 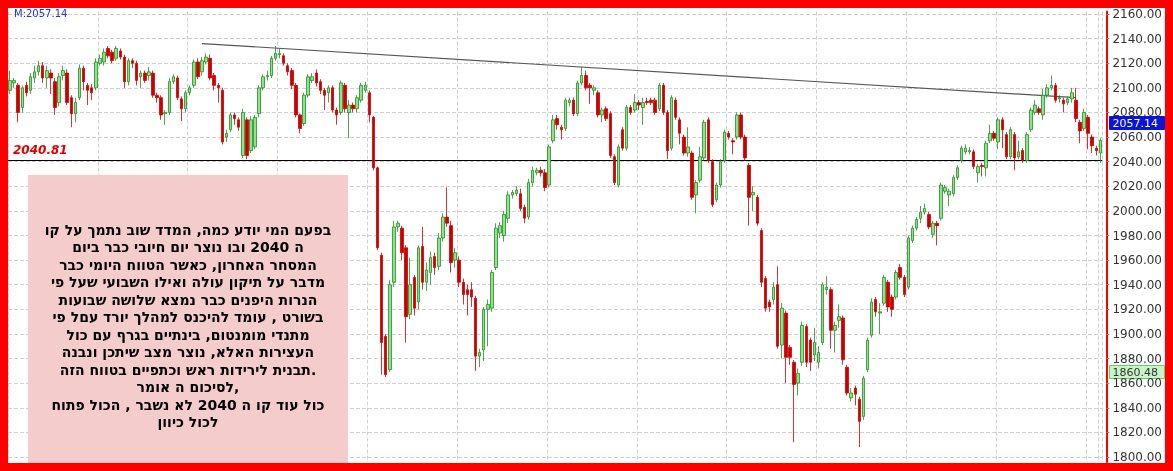 What do you see at coordinates (1137, 457) in the screenshot?
I see `y-tick-label: 1800.00` at bounding box center [1137, 457].